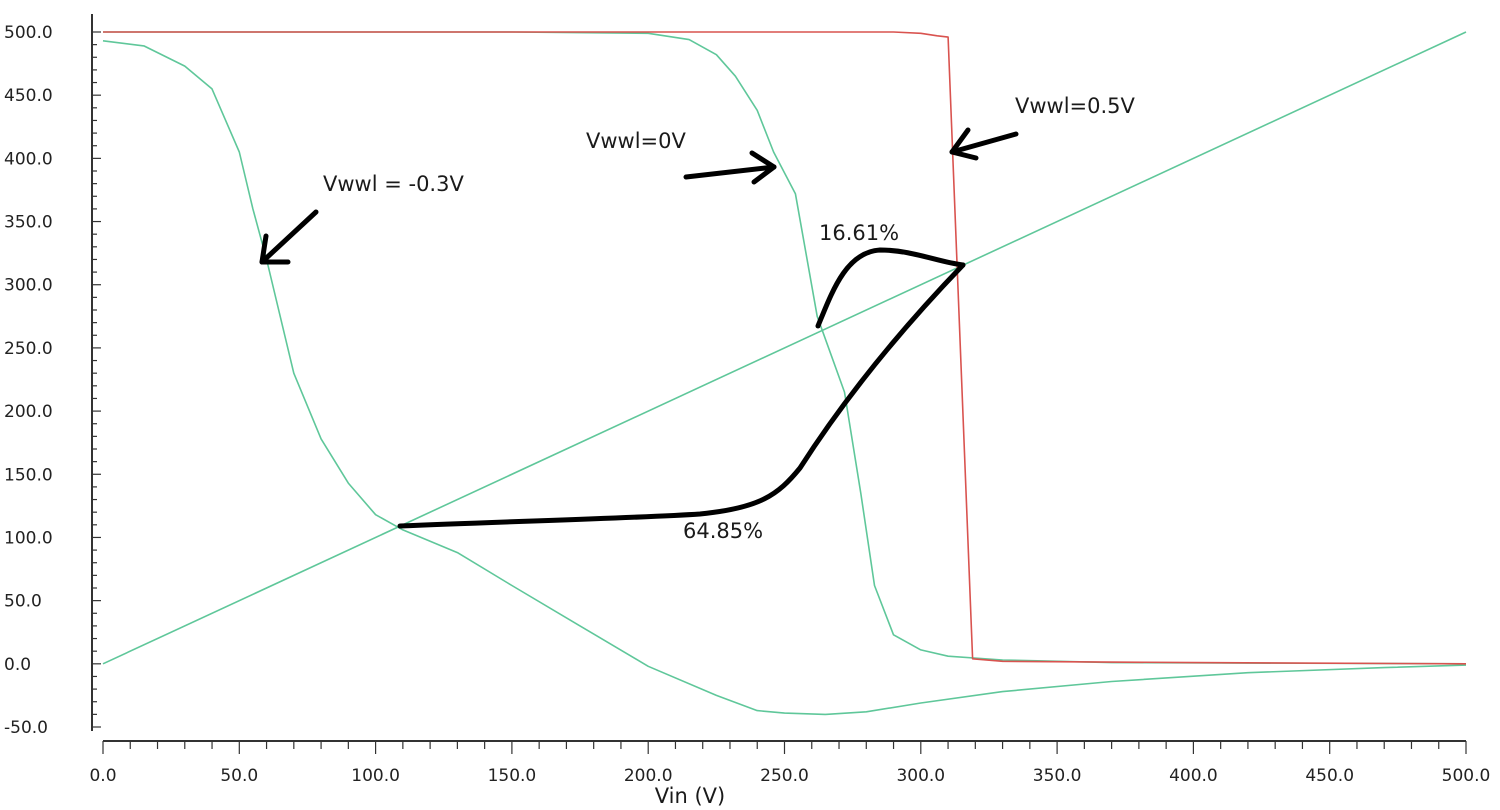 The height and width of the screenshot is (810, 1500). I want to click on x-tick-label: 0.0, so click(102, 776).